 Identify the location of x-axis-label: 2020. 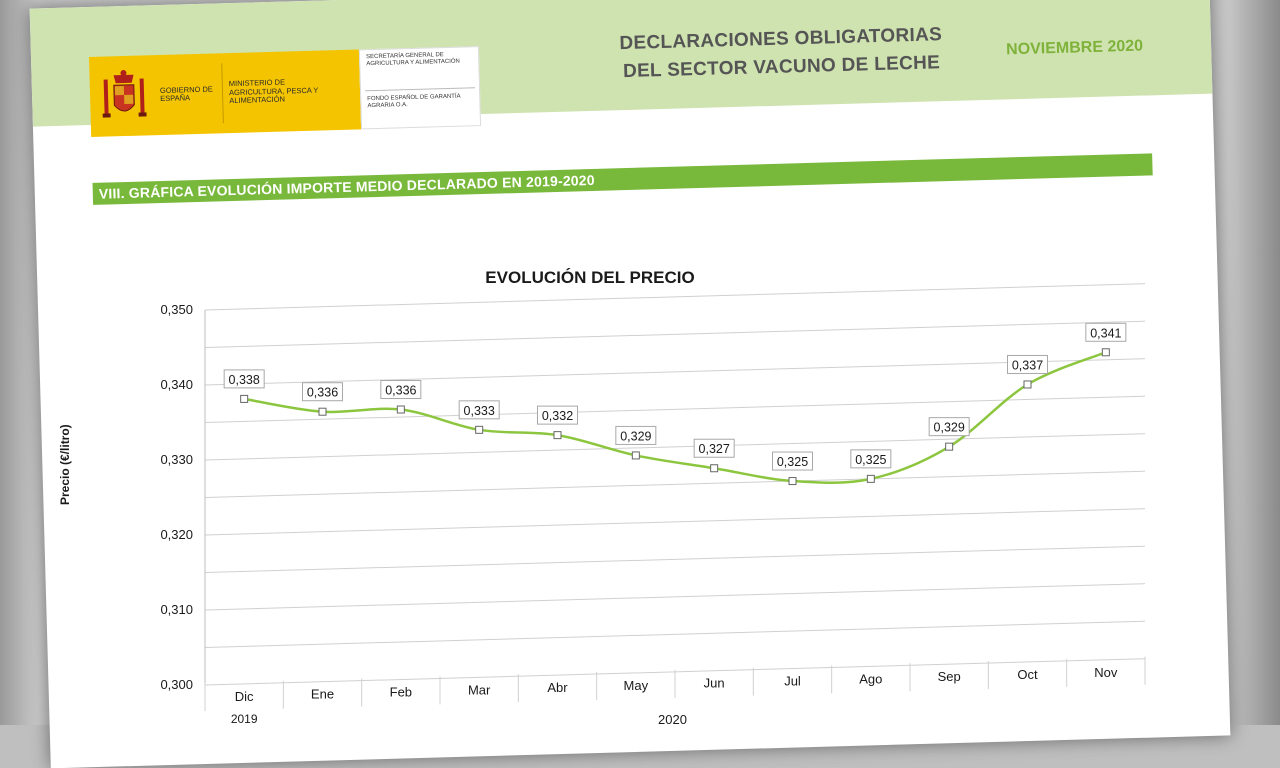
(672, 719).